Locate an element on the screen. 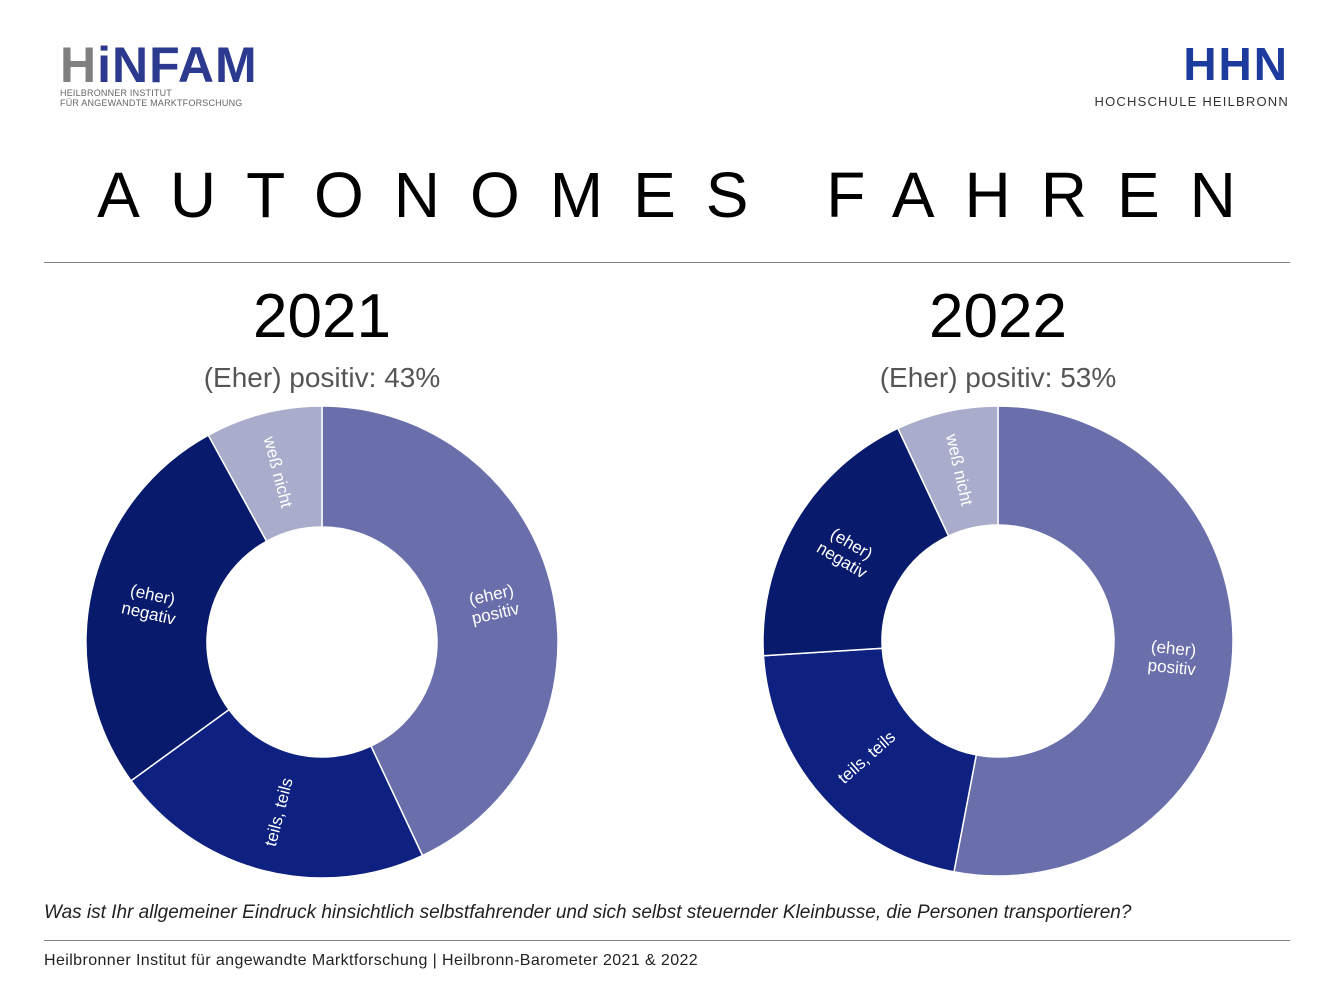  page-title: AUTONOMES FAHREN is located at coordinates (681, 195).